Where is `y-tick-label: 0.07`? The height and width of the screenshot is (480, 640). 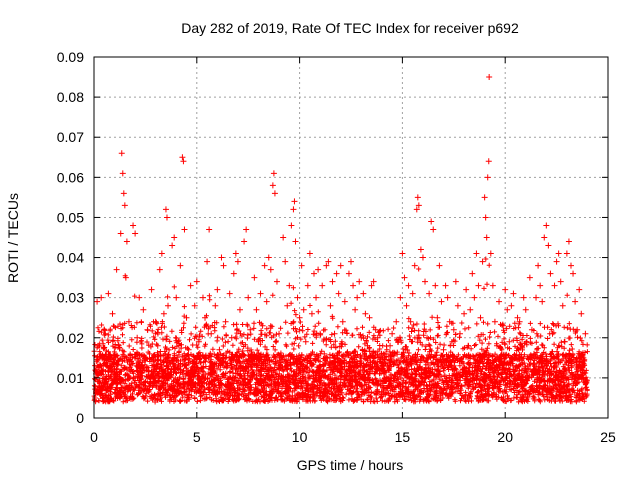
y-tick-label: 0.07 is located at coordinates (70, 137).